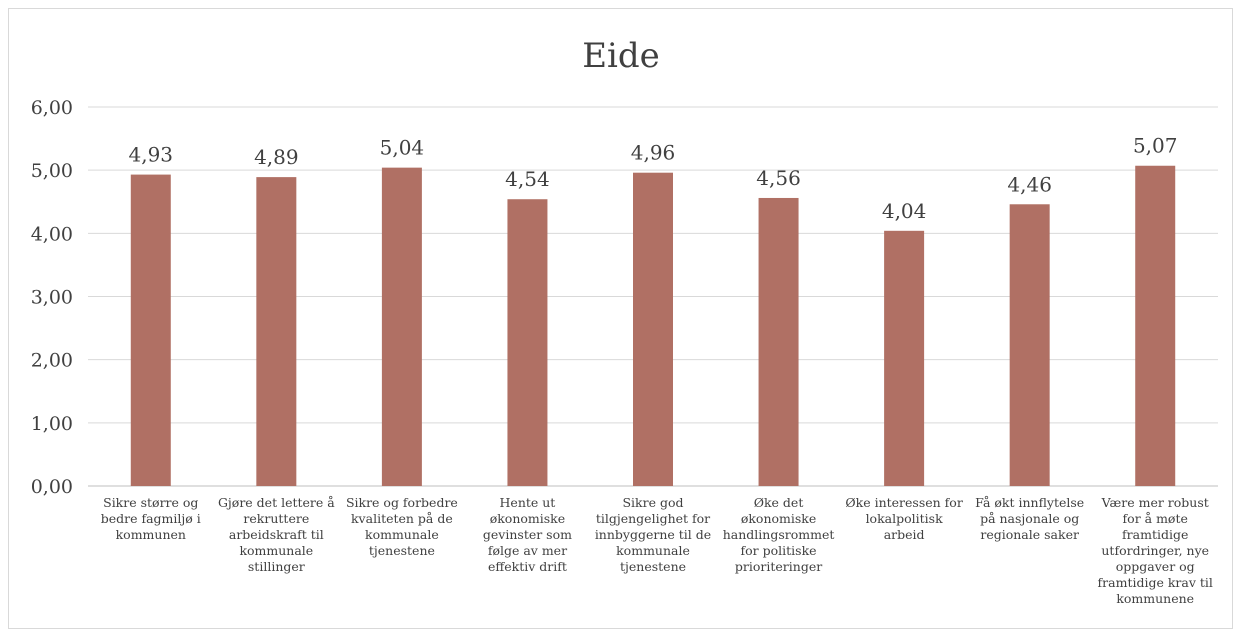 This screenshot has width=1243, height=637. I want to click on x-tick-label-line: bedre fagmiljø i, so click(151, 518).